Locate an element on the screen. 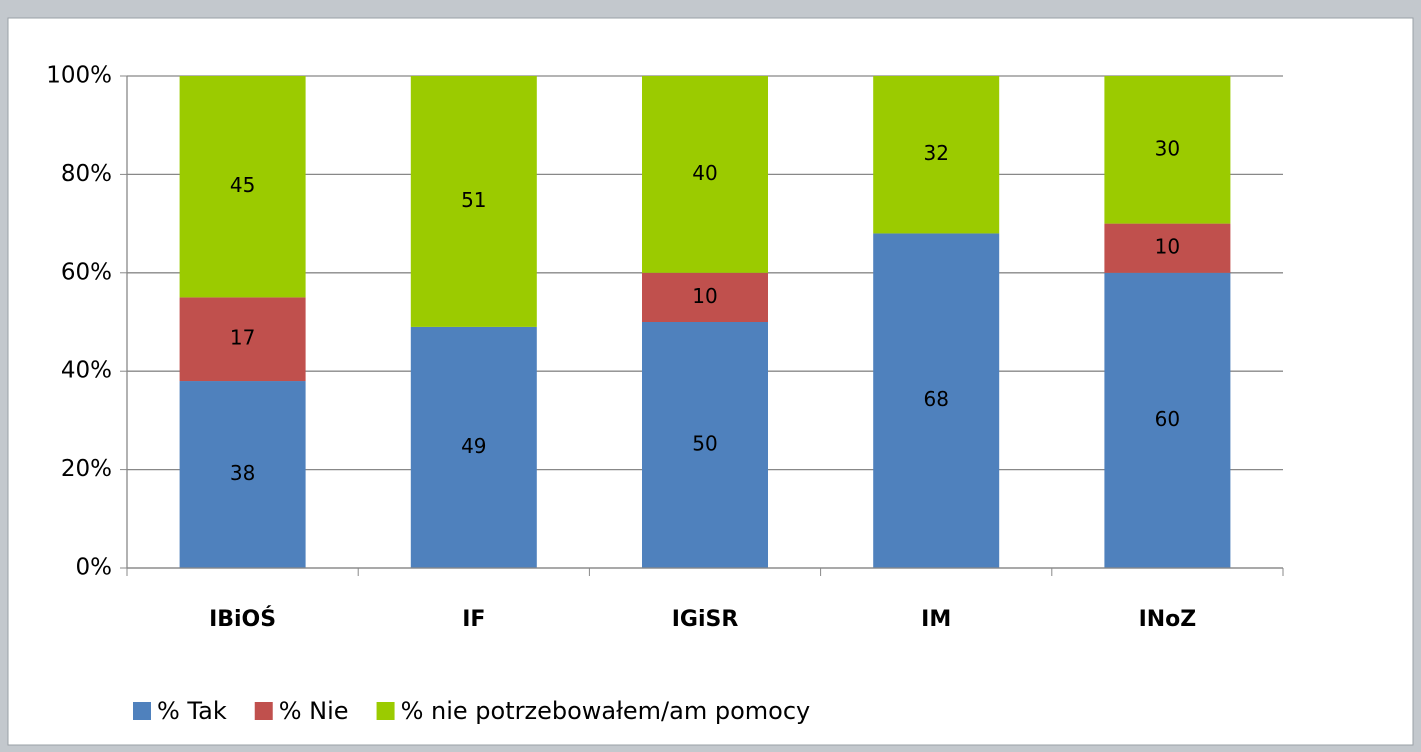 The height and width of the screenshot is (752, 1421). y-tick-label: 100% is located at coordinates (79, 76).